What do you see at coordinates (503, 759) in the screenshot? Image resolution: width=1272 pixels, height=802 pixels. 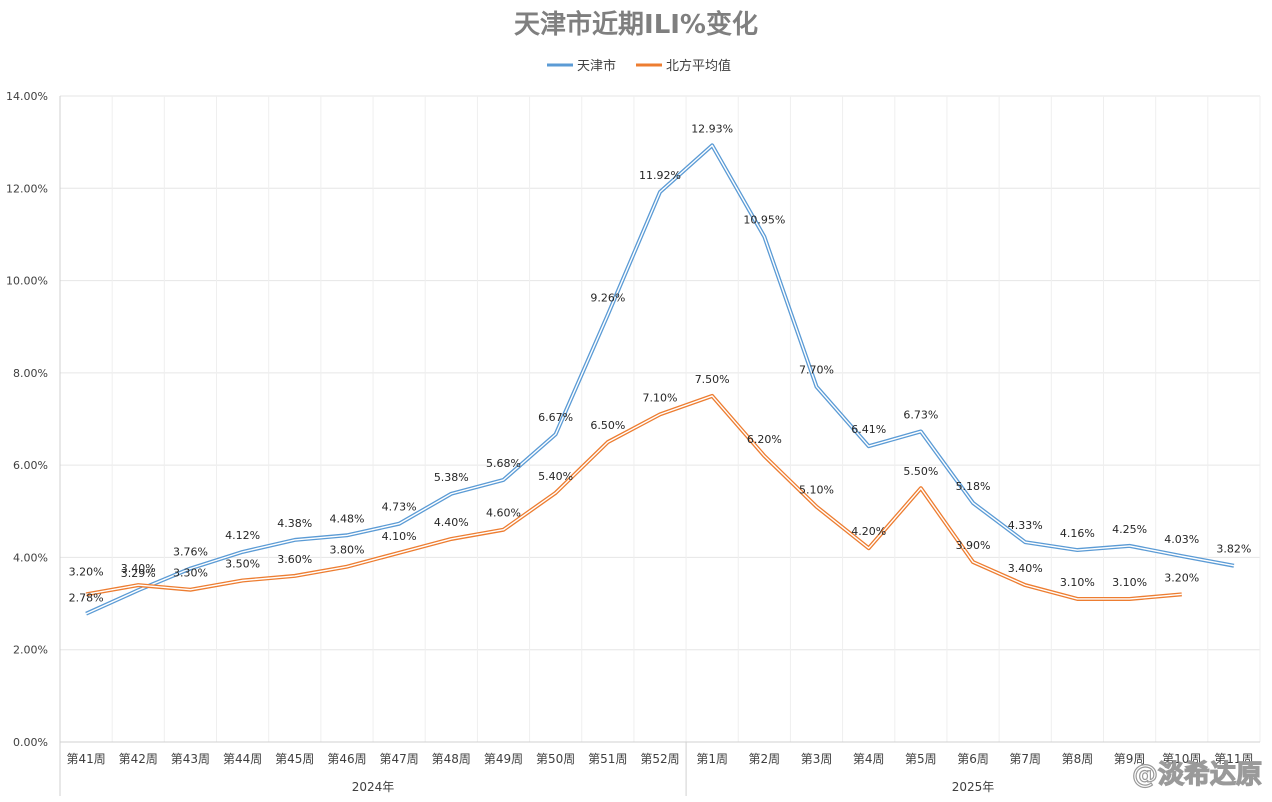 I see `x-tick-label: 第49周` at bounding box center [503, 759].